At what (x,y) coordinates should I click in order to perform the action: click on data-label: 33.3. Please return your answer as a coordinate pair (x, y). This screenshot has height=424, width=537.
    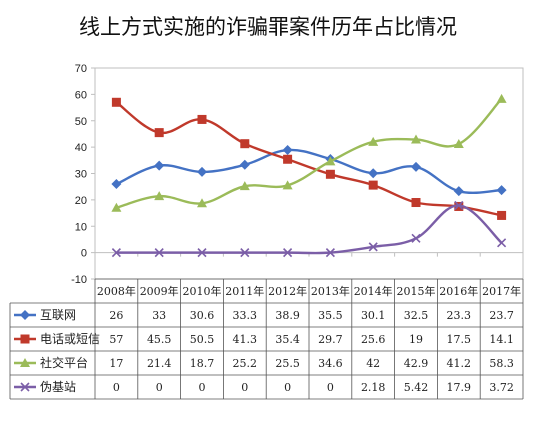
    Looking at the image, I should click on (245, 315).